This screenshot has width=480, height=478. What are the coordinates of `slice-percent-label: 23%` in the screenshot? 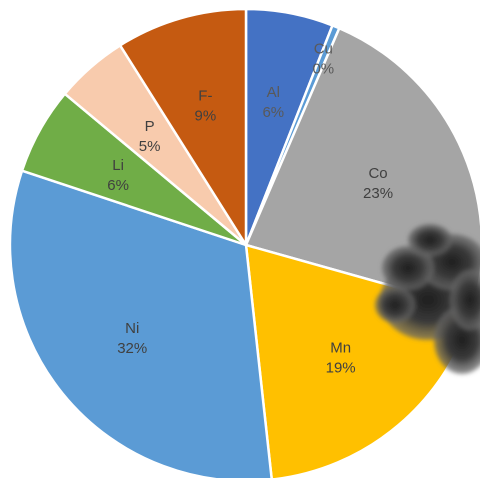 It's located at (378, 193).